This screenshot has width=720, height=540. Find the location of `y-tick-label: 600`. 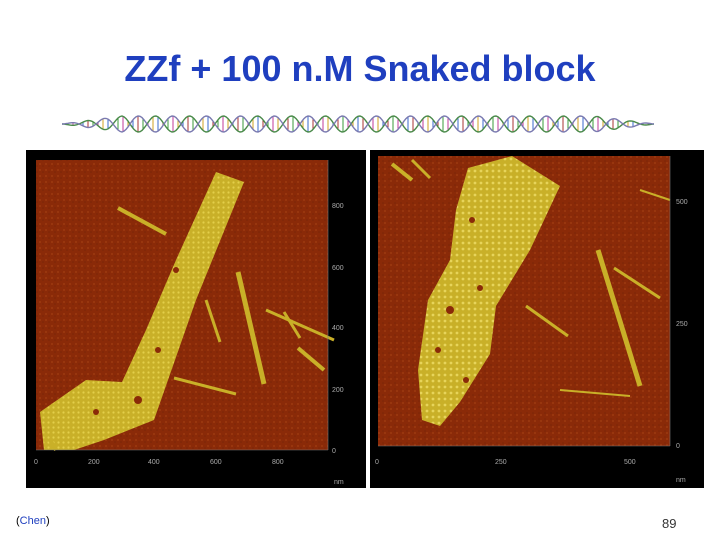

y-tick-label: 600 is located at coordinates (338, 268).